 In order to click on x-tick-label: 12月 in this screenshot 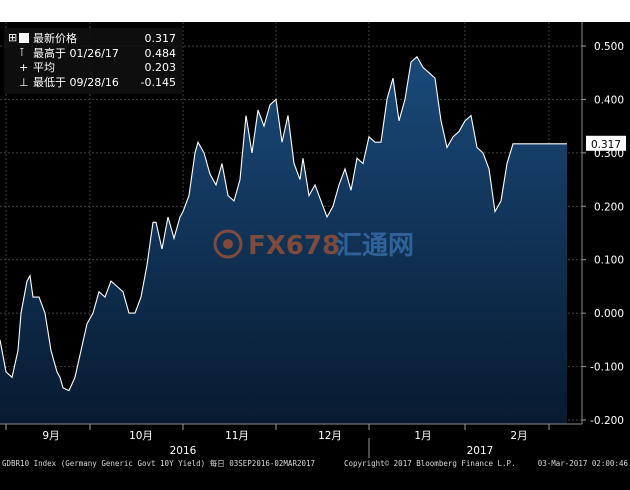, I will do `click(330, 436)`.